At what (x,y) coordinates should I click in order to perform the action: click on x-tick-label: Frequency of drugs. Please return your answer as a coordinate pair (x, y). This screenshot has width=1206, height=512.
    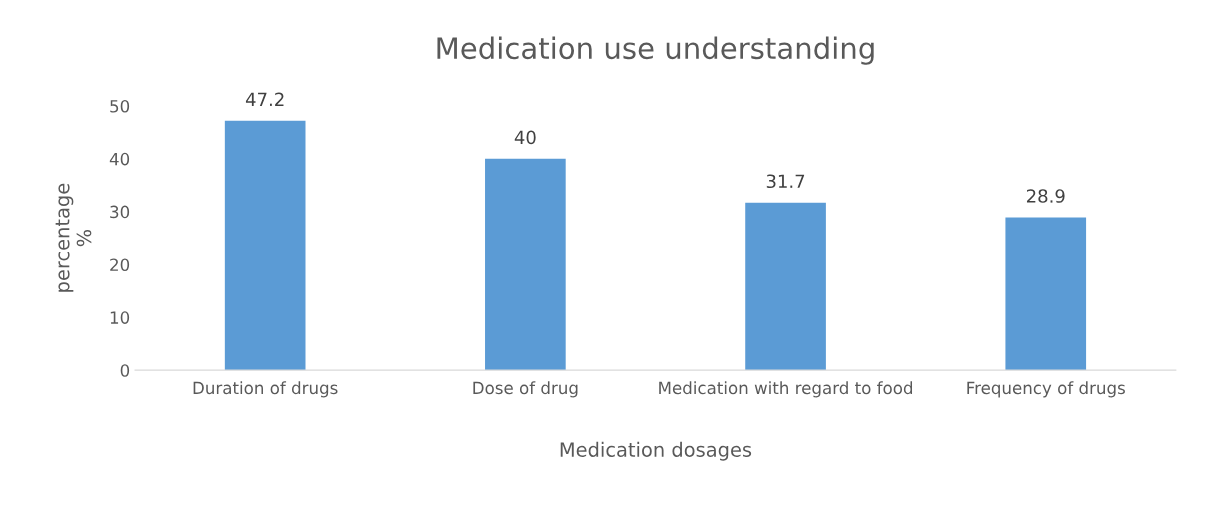
    Looking at the image, I should click on (1046, 389).